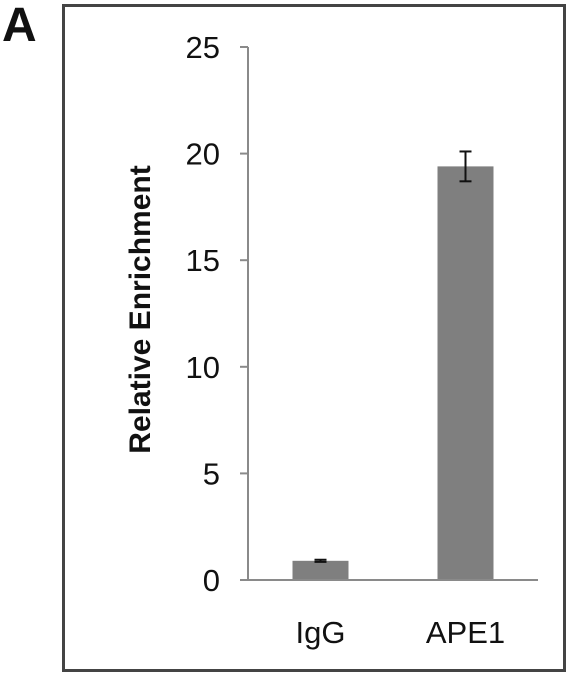 The image size is (576, 682). What do you see at coordinates (217, 314) in the screenshot?
I see `y-axis-ticks: 0 5 10 15 20 25` at bounding box center [217, 314].